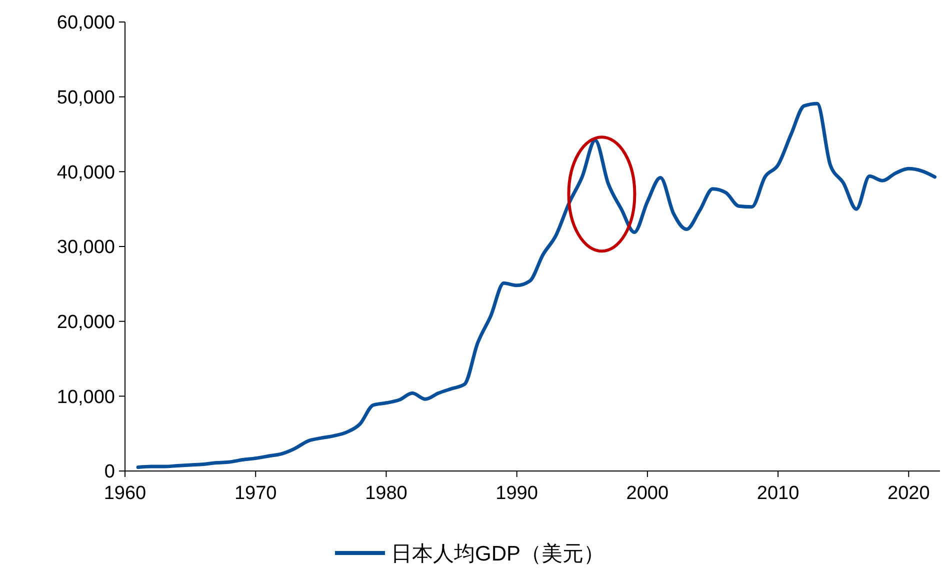  Describe the element at coordinates (255, 493) in the screenshot. I see `x-tick-label: 1970` at that location.